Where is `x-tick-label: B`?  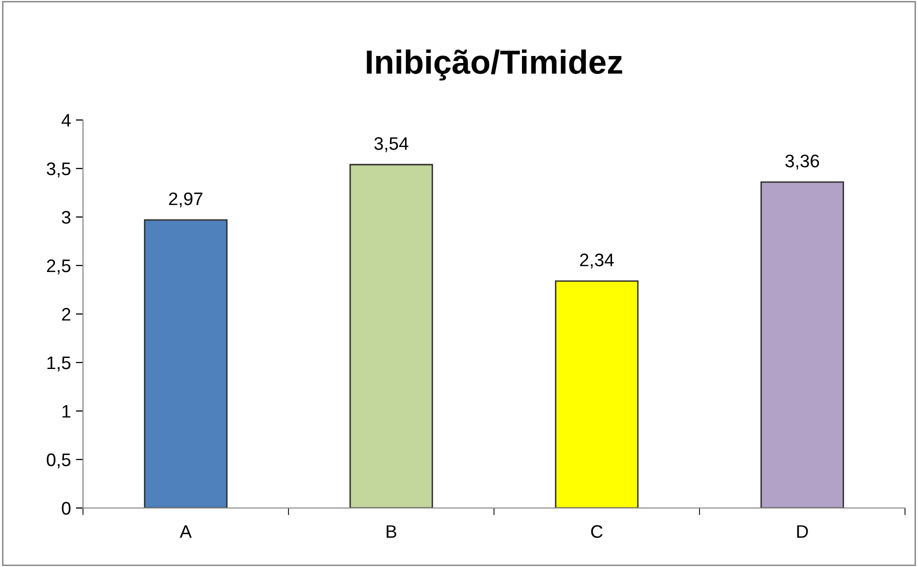 x-tick-label: B is located at coordinates (391, 531).